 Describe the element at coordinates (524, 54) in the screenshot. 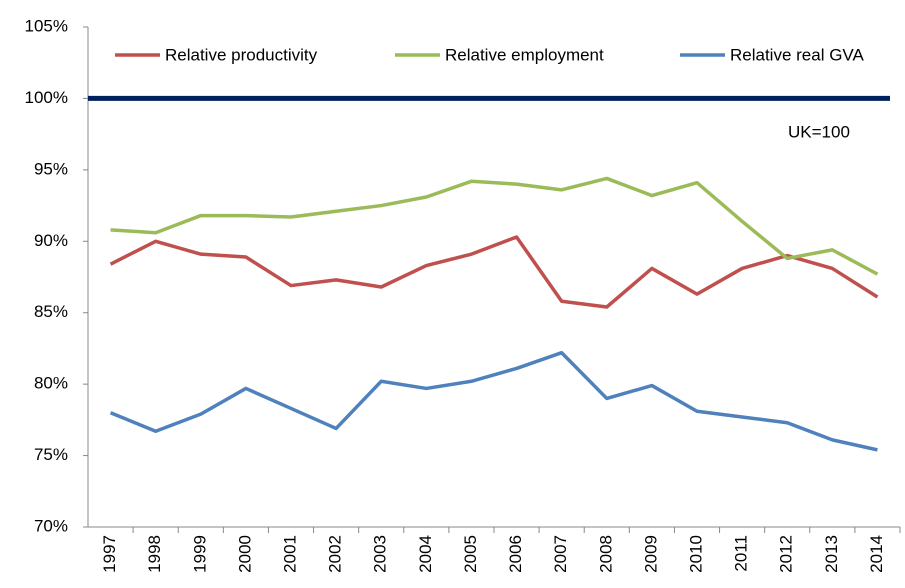

I see `legend-label: Relative employment` at that location.